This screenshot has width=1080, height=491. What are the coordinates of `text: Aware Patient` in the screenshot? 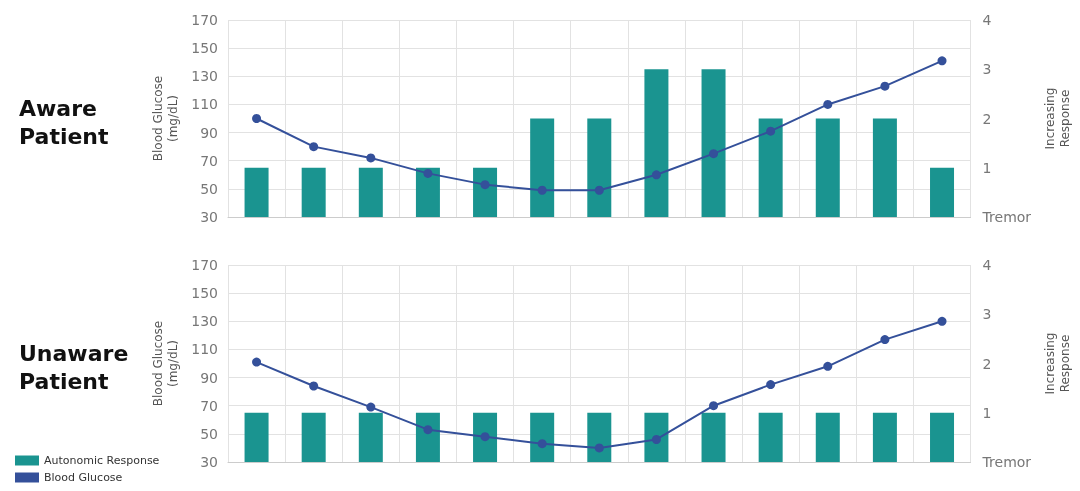 It's located at (64, 122).